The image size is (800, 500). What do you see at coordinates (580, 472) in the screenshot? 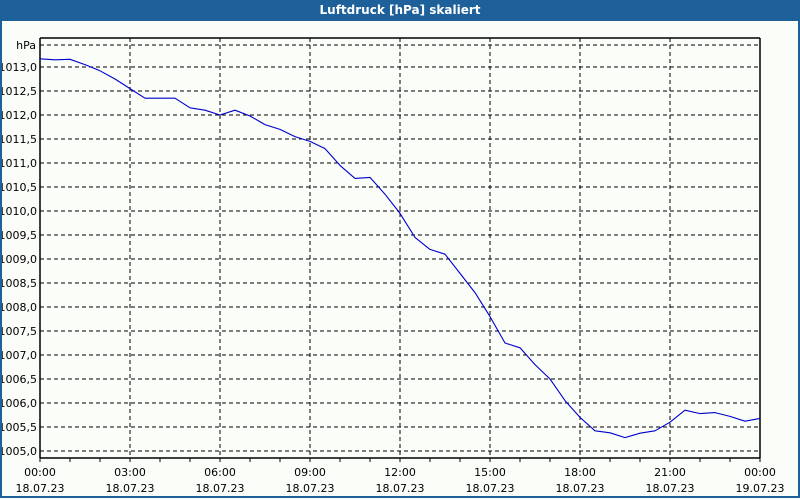
I see `x-tick-time: 18:00` at bounding box center [580, 472].